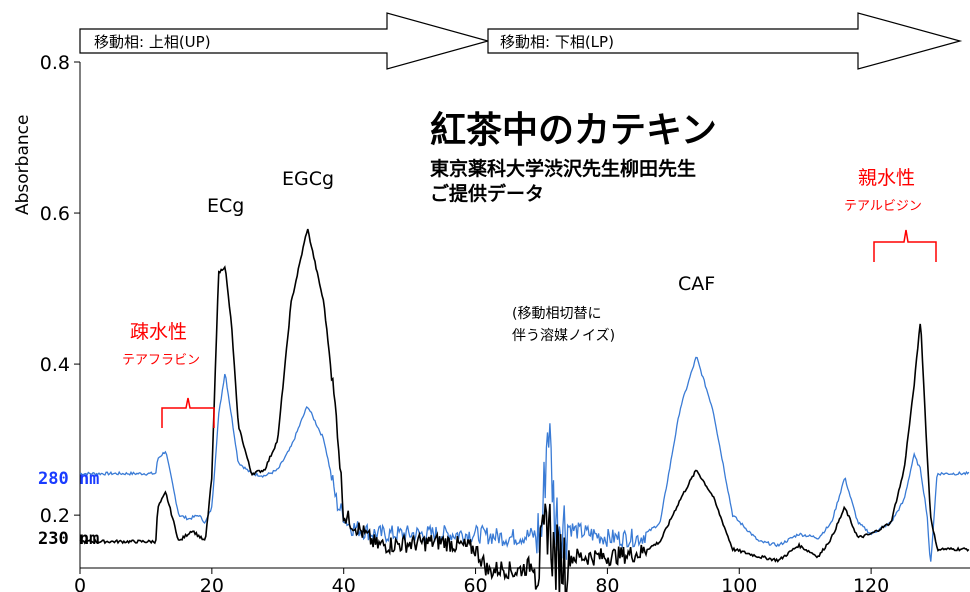 The height and width of the screenshot is (592, 970). I want to click on phase-label-up: 移動相: 上相(UP), so click(152, 42).